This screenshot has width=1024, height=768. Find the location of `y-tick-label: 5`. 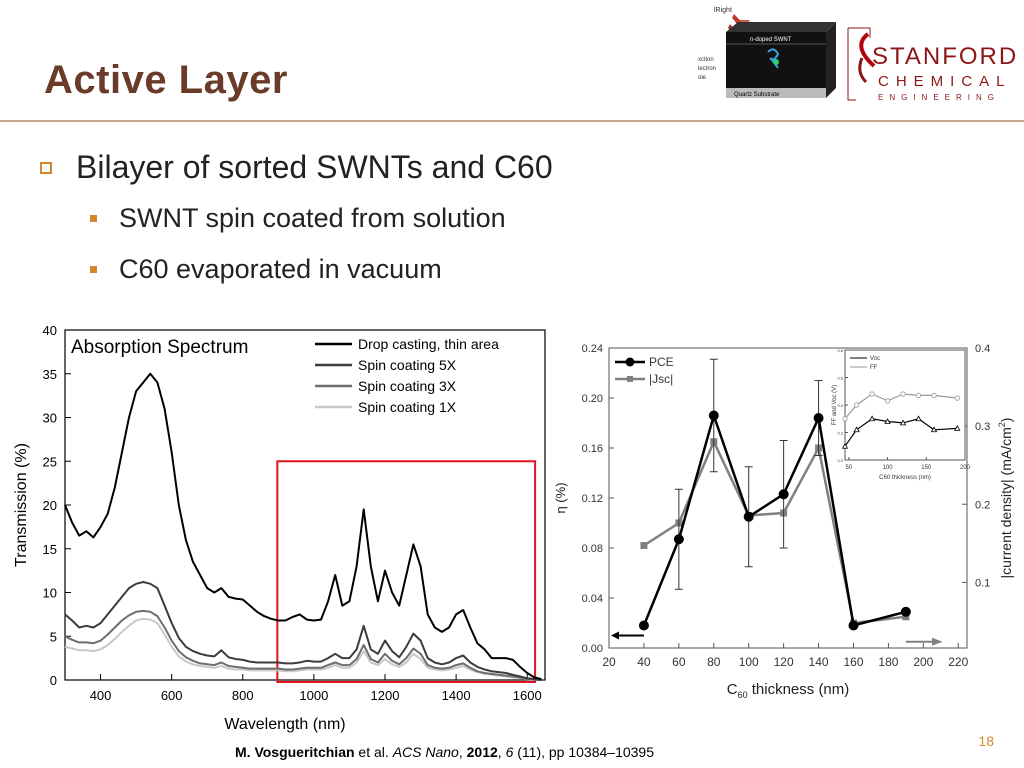

y-tick-label: 5 is located at coordinates (53, 636).